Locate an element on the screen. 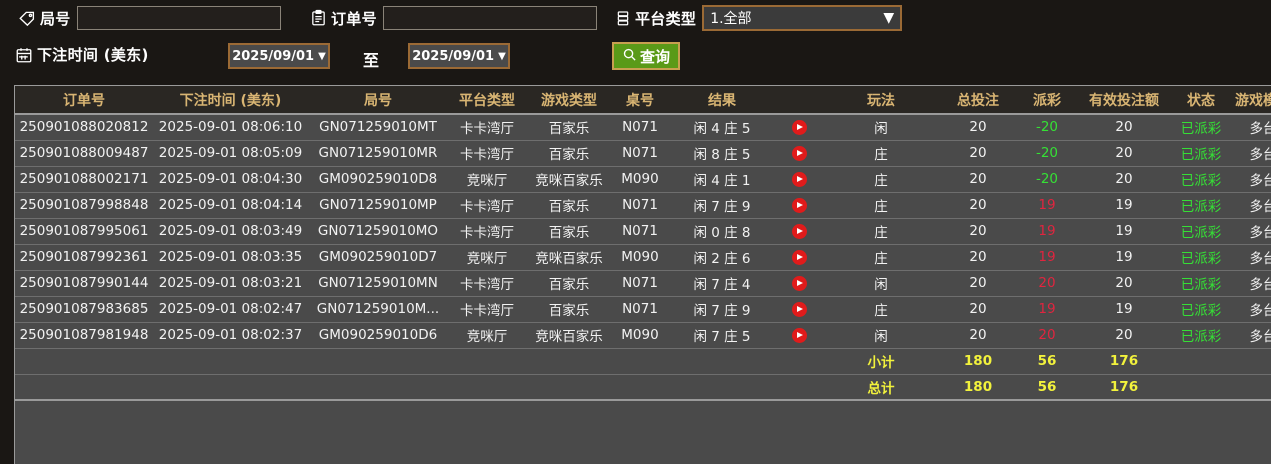  column-header-round-no: 局号 is located at coordinates (378, 100).